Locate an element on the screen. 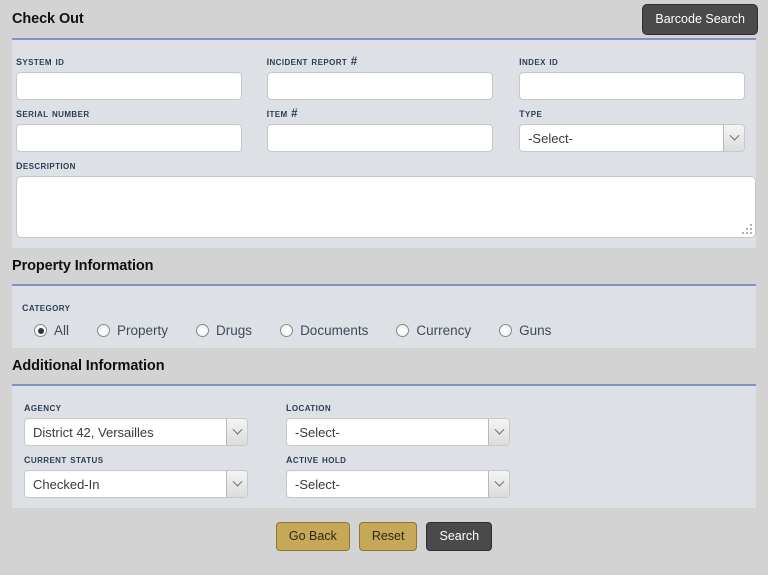 The width and height of the screenshot is (768, 575). field-row-2: Serial Number Item # Type -Select- is located at coordinates (384, 126).